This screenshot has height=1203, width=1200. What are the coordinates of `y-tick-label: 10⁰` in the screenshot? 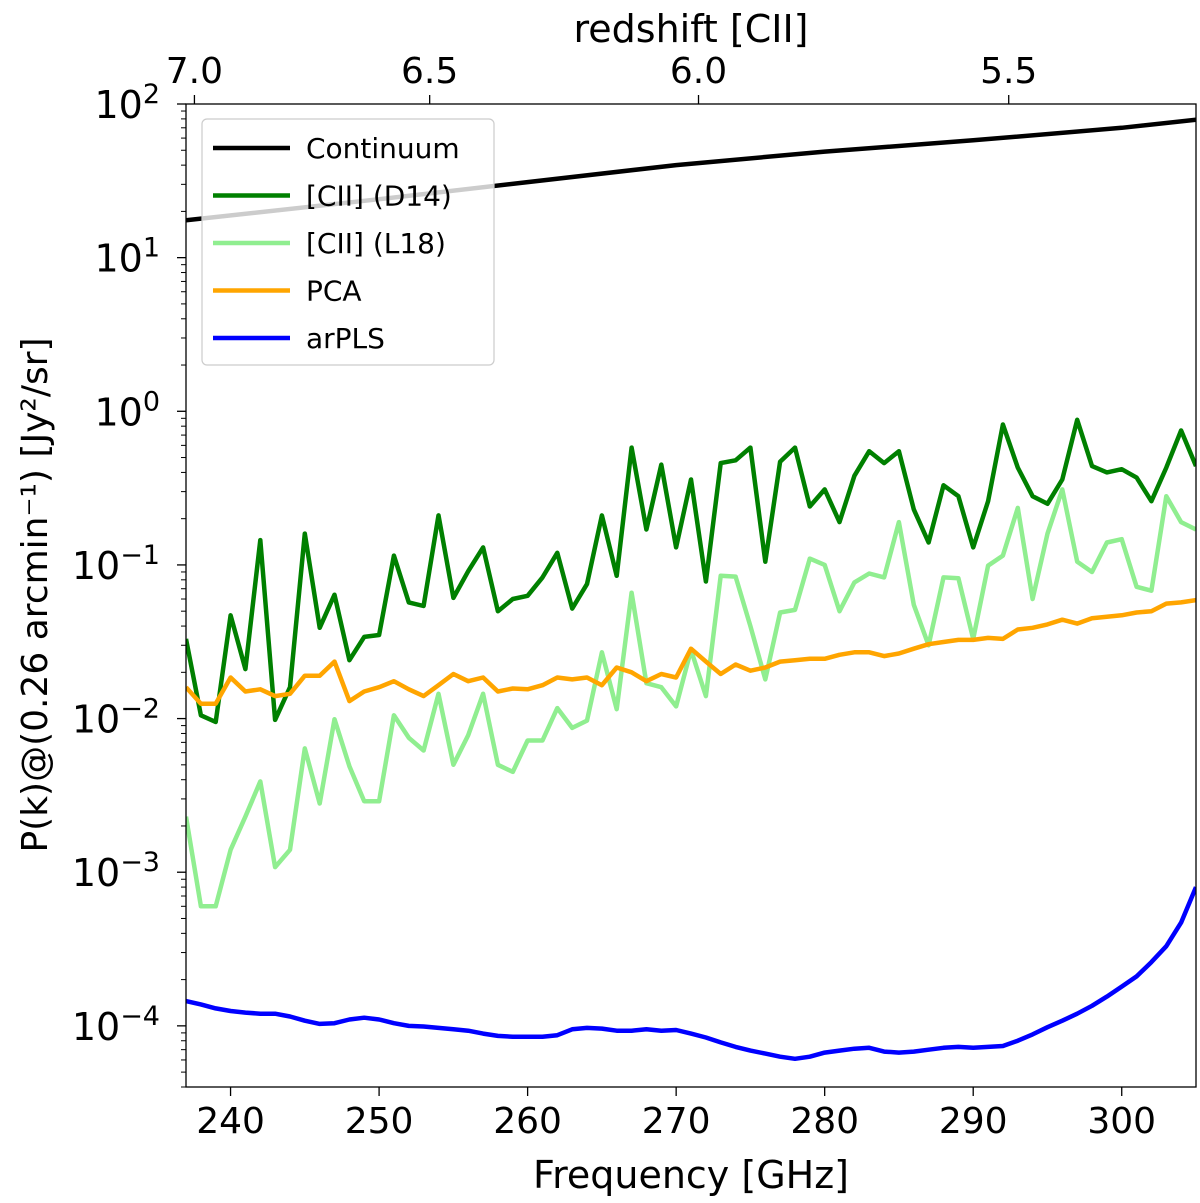 It's located at (127, 410).